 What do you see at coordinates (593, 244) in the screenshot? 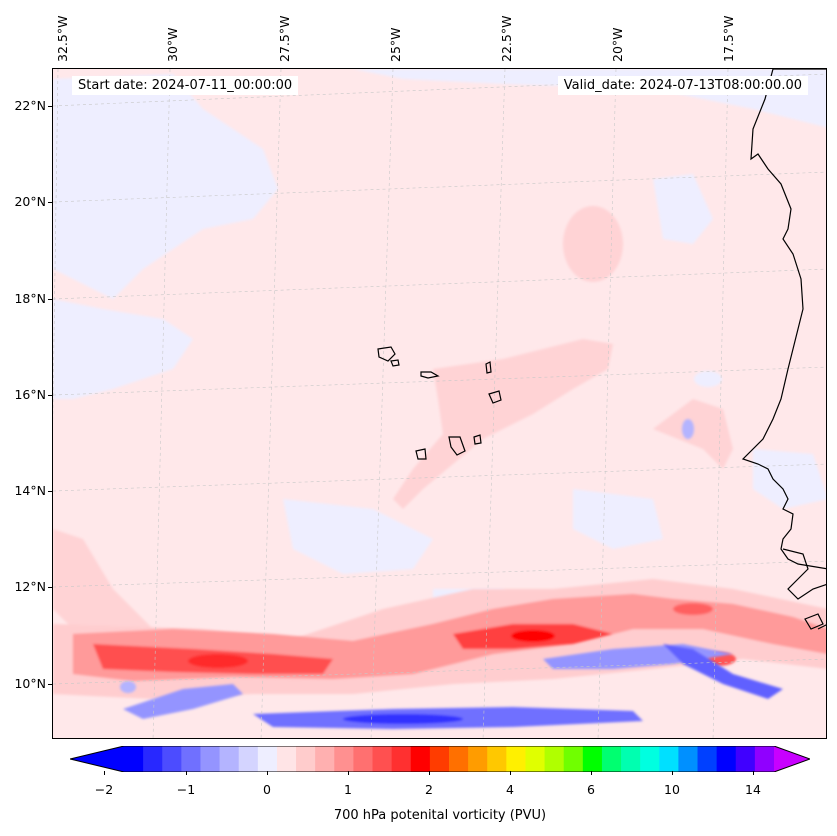
I see `pink-blob-n` at bounding box center [593, 244].